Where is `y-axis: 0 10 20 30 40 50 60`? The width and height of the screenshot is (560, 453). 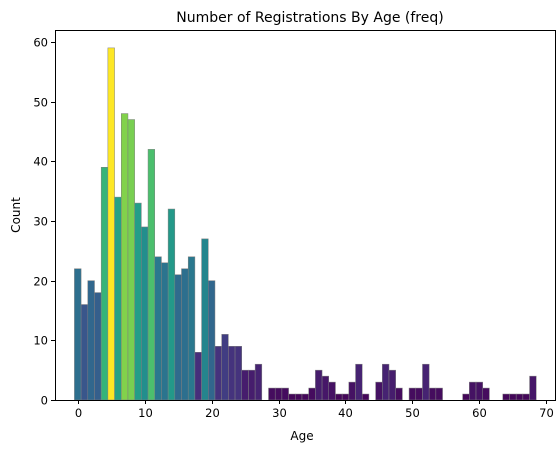 y-axis: 0 10 20 30 40 50 60 is located at coordinates (44, 222).